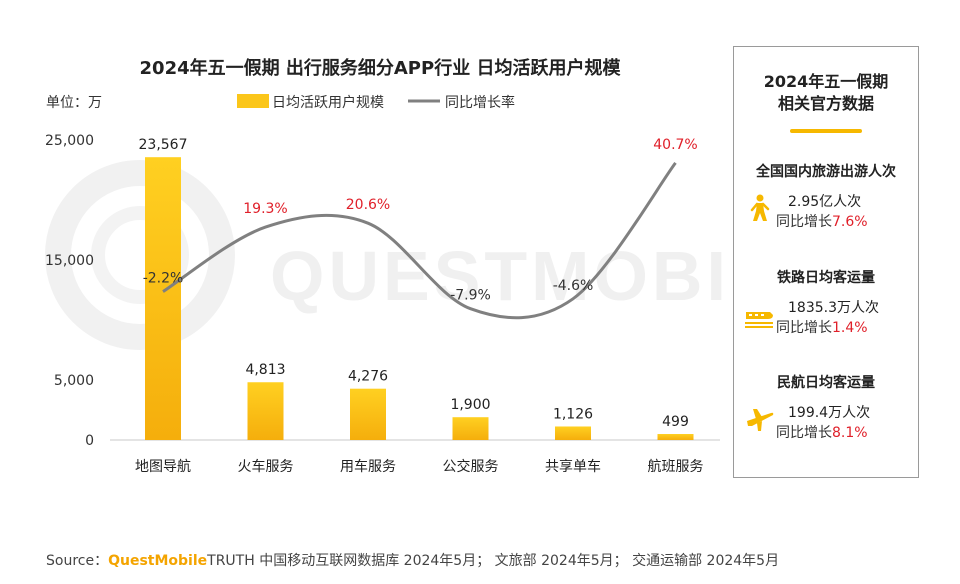  Describe the element at coordinates (573, 414) in the screenshot. I see `bar-value-label: 1,126` at that location.